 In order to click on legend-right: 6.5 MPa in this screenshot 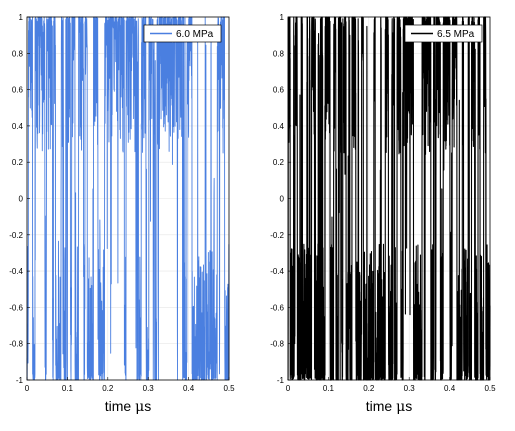, I will do `click(443, 33)`.